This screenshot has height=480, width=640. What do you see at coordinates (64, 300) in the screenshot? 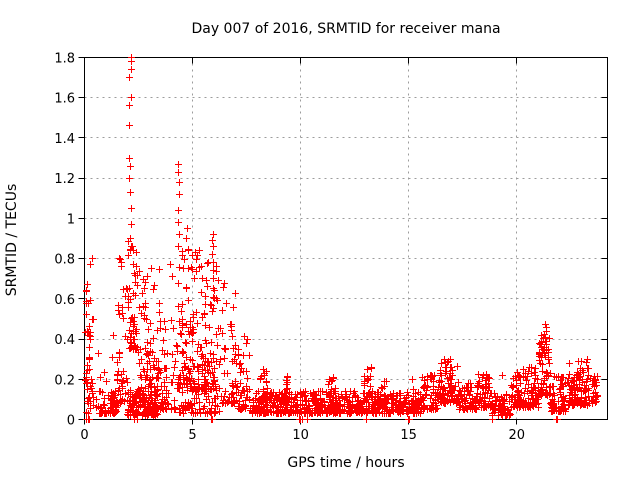
I see `y-tick-label: 0.6` at bounding box center [64, 300].